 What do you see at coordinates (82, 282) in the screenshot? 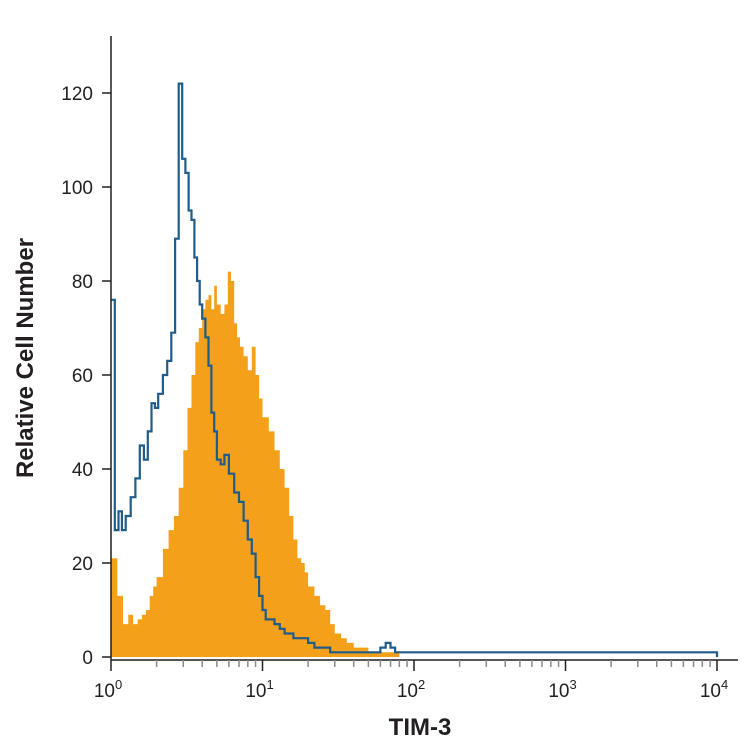
I see `y-tick-label: 80` at bounding box center [82, 282].